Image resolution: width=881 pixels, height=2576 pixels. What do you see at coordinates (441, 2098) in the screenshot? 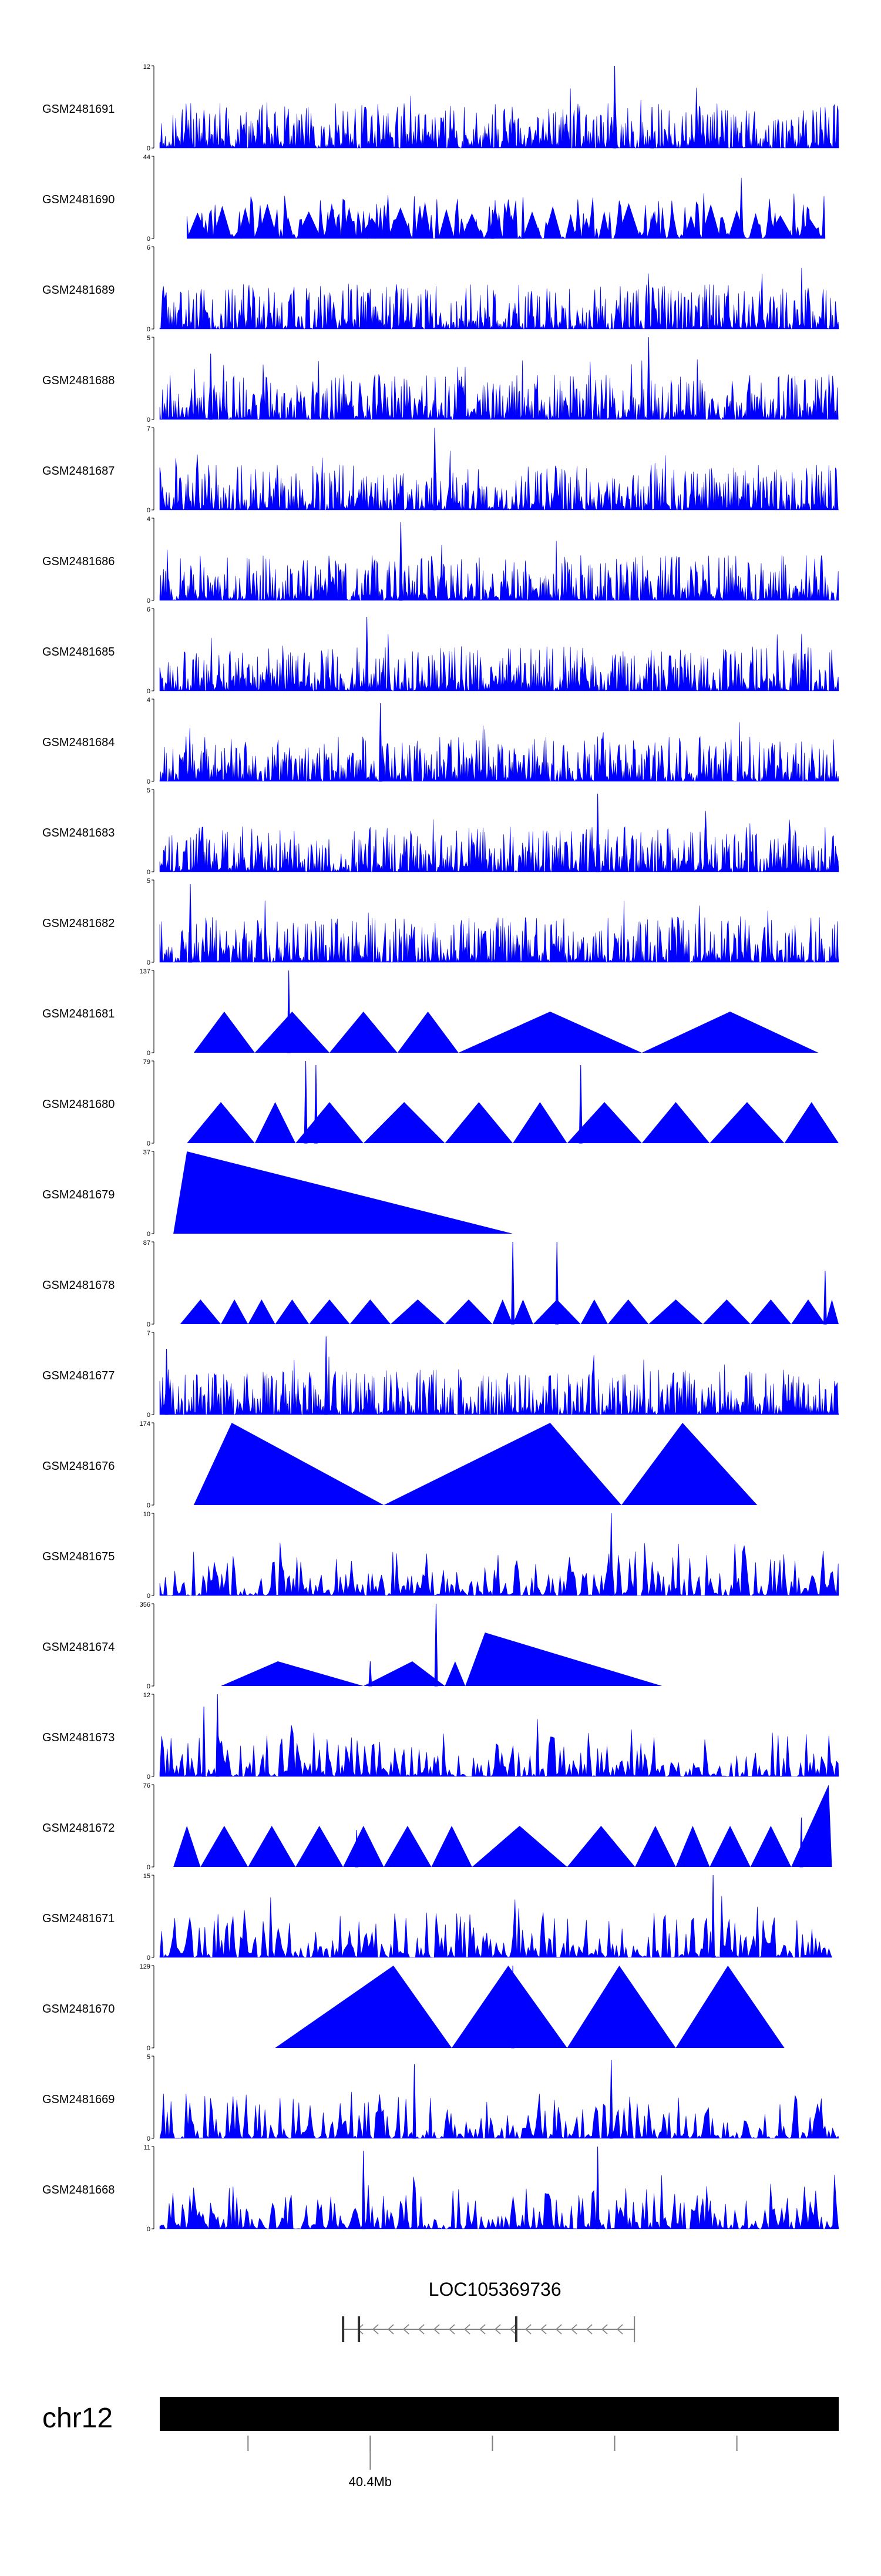
I see `track-gsm2481669: GSM2481669 5 0` at bounding box center [441, 2098].